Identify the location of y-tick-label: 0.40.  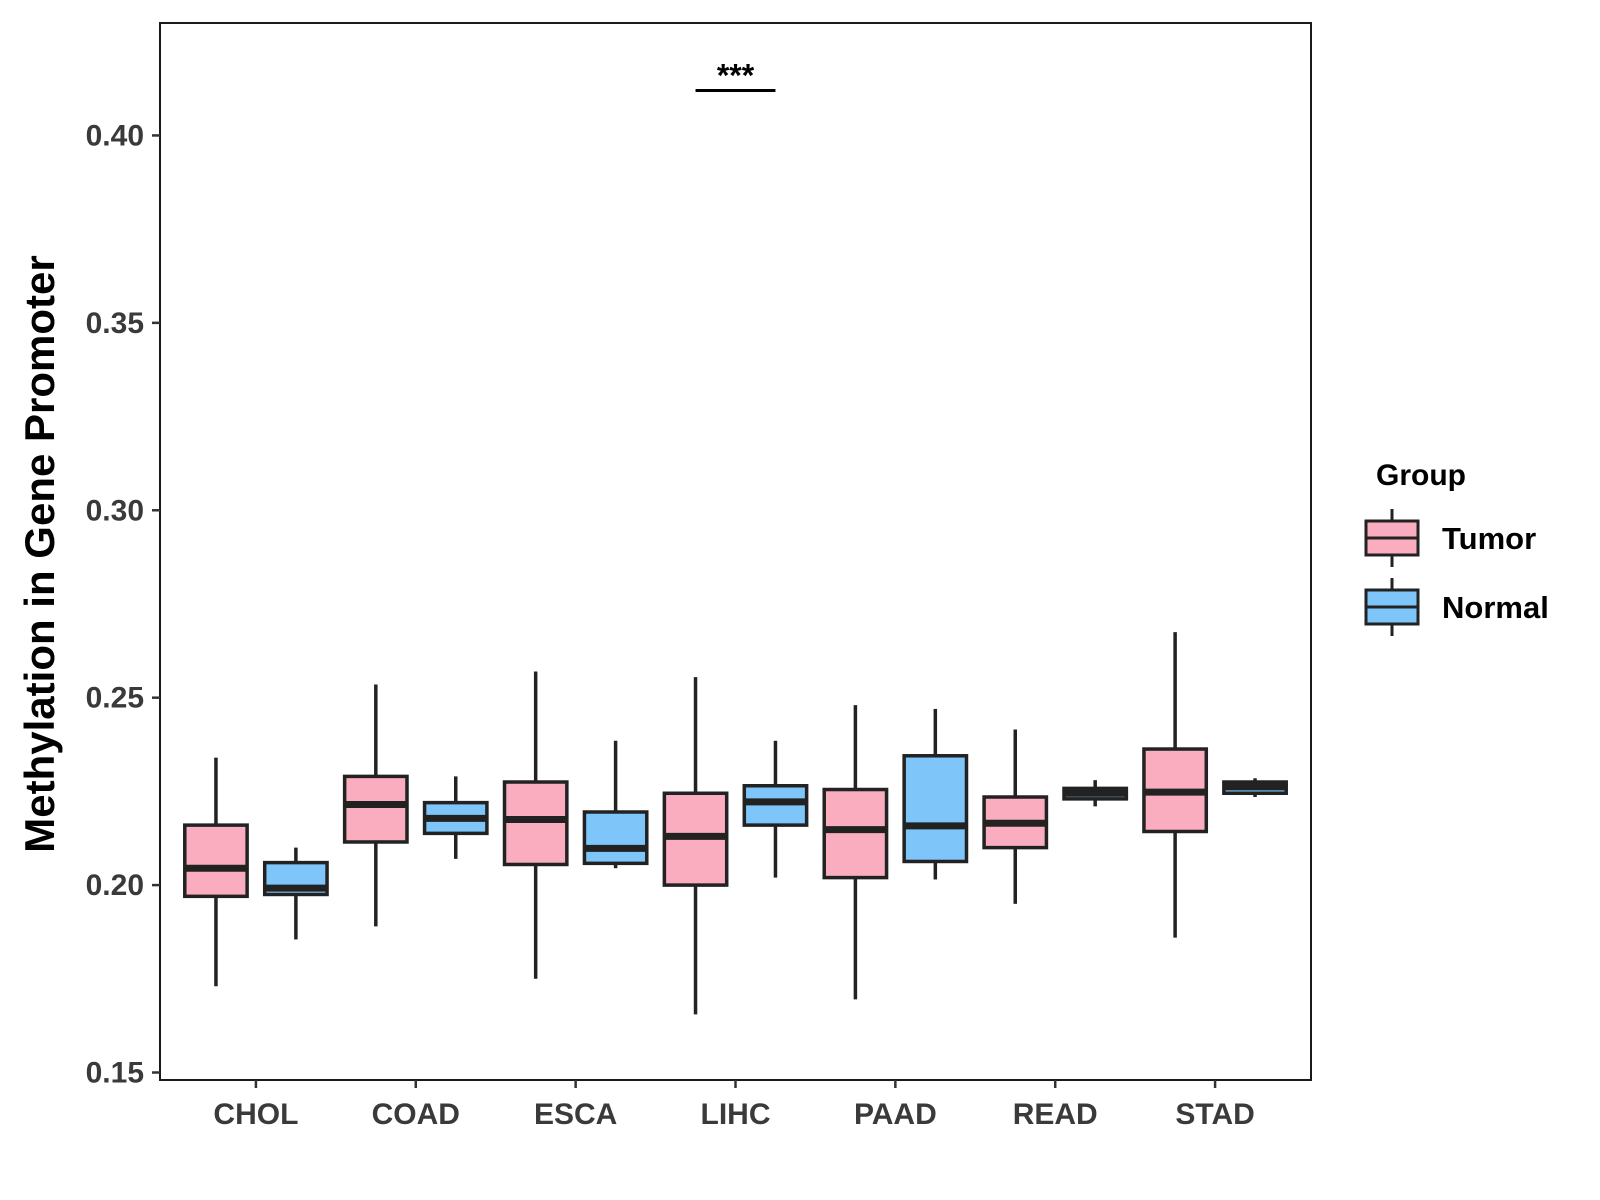
(115, 135).